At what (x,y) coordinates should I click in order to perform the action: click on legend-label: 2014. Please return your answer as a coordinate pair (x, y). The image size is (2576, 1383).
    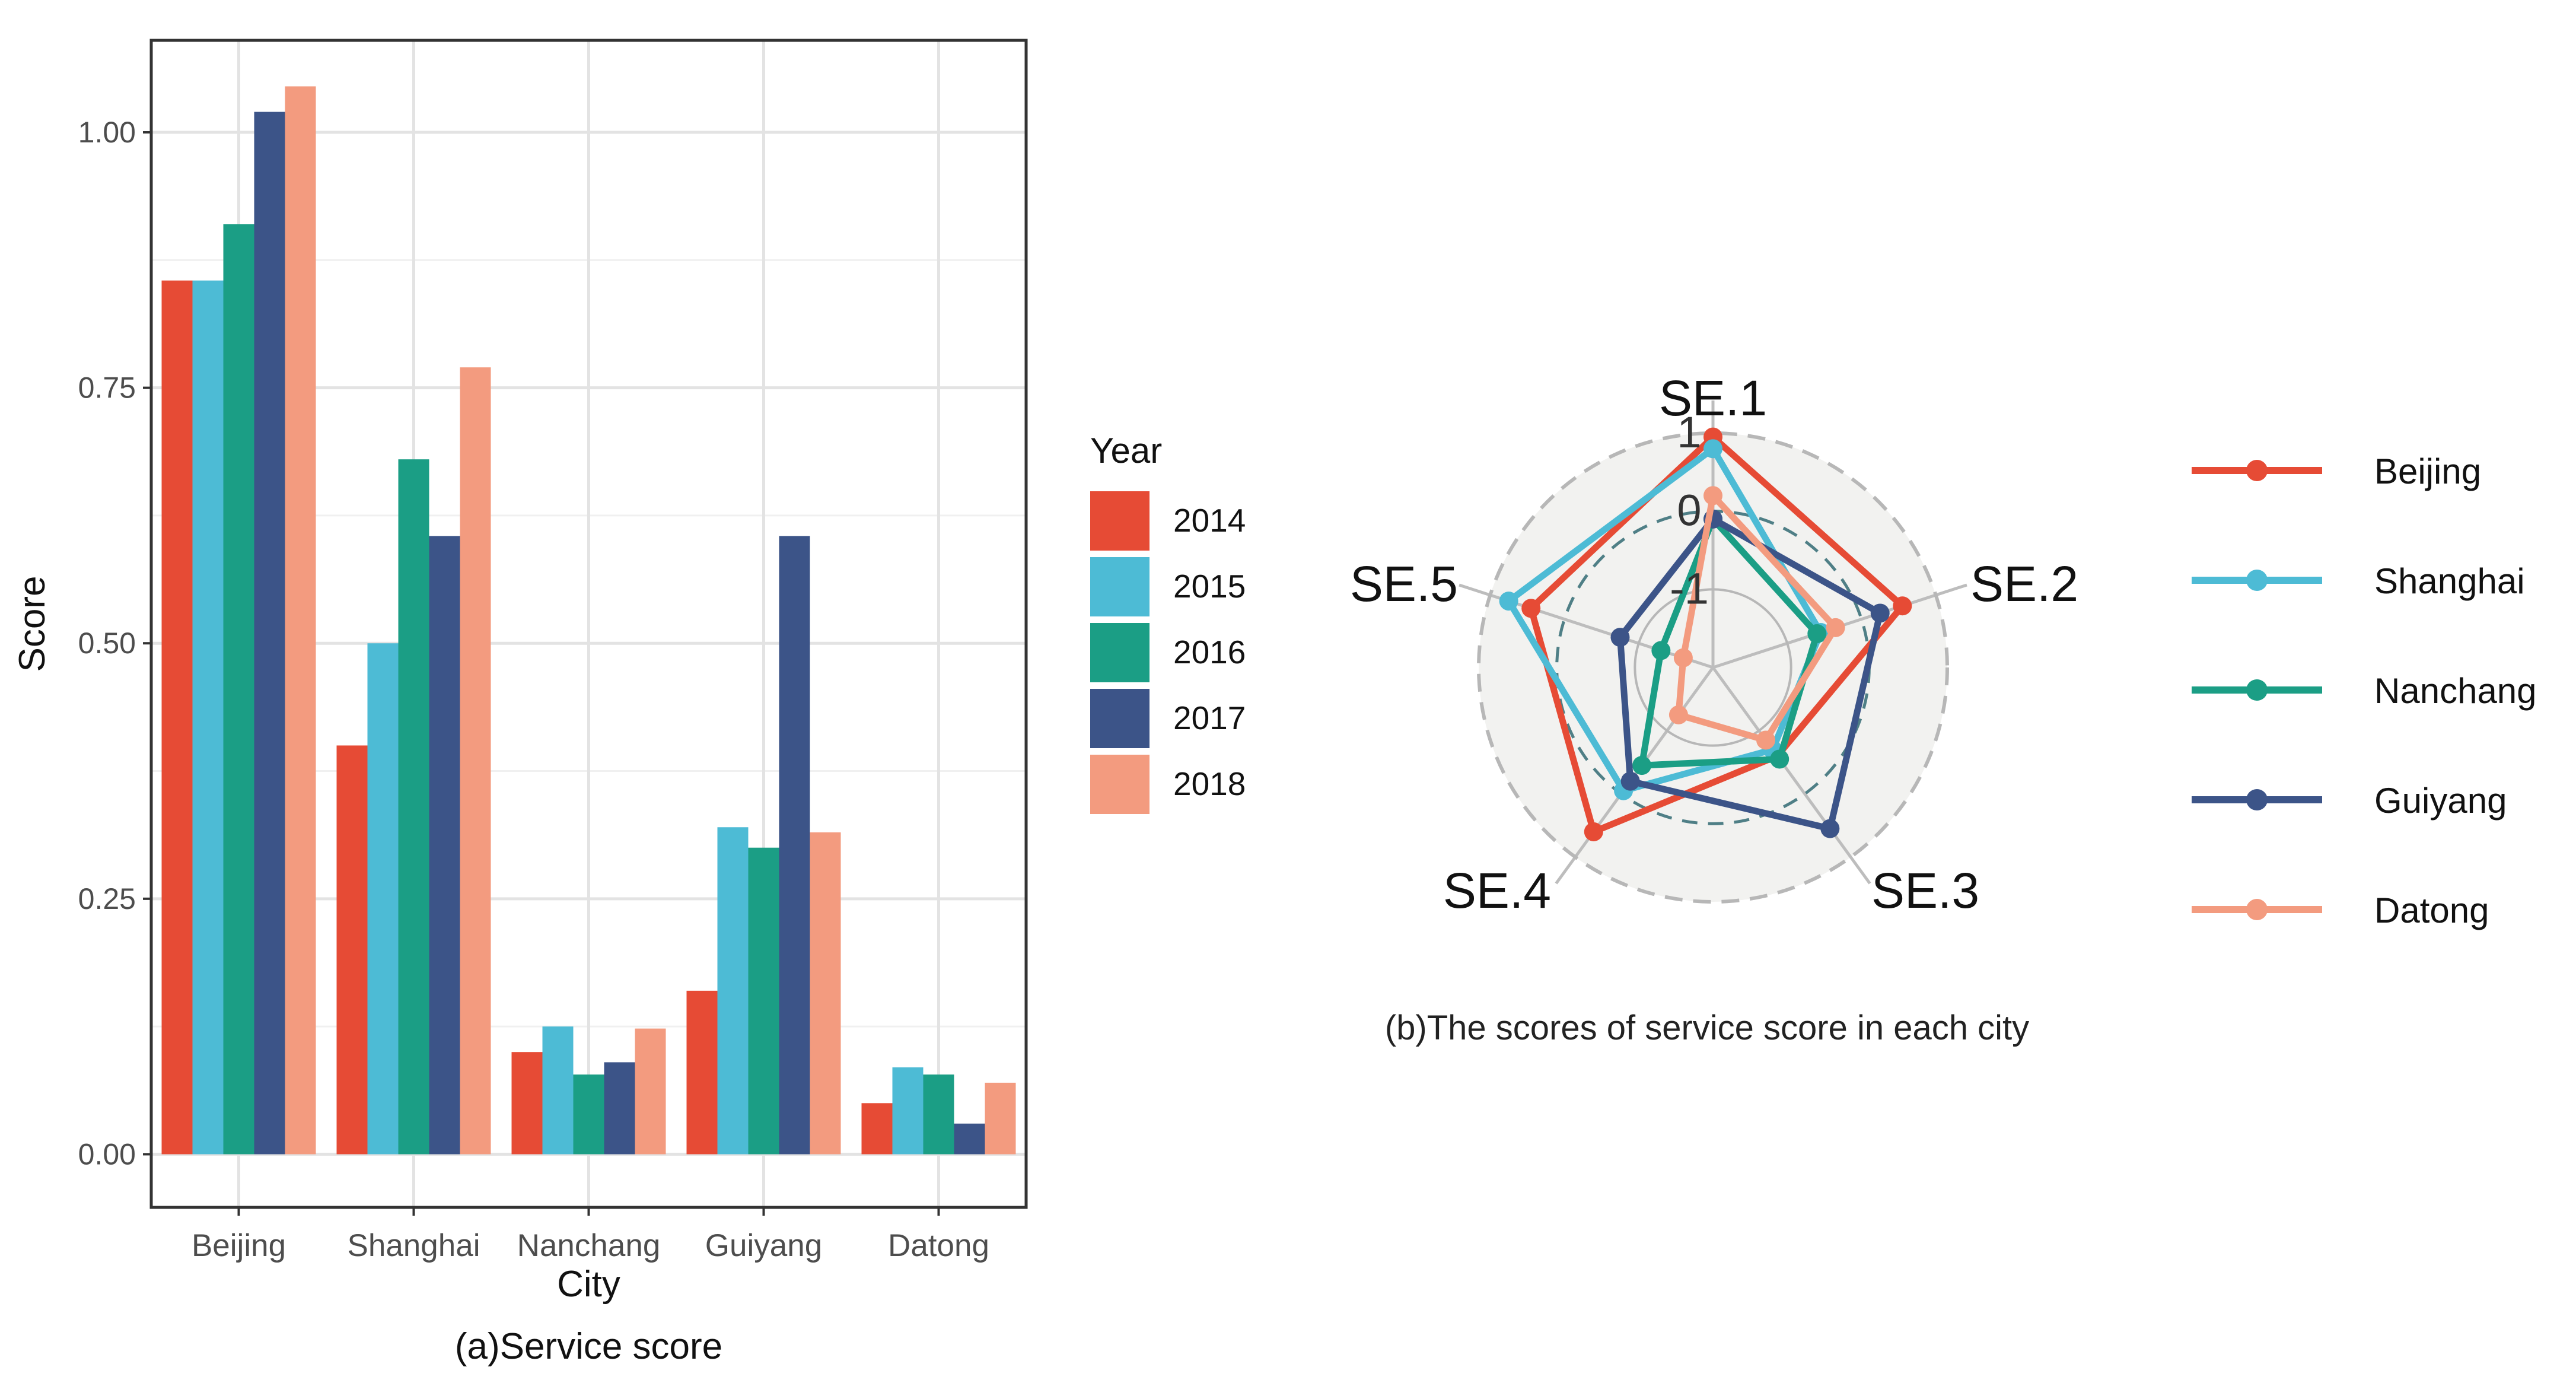
    Looking at the image, I should click on (1209, 520).